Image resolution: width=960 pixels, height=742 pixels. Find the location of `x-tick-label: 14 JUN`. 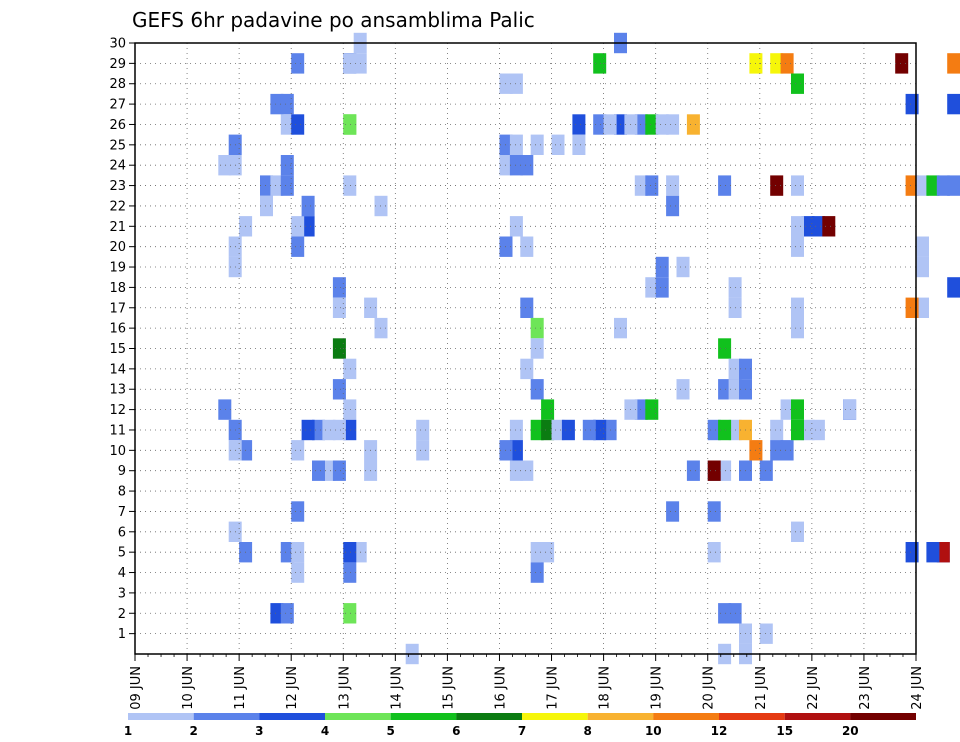

x-tick-label: 14 JUN is located at coordinates (396, 688).